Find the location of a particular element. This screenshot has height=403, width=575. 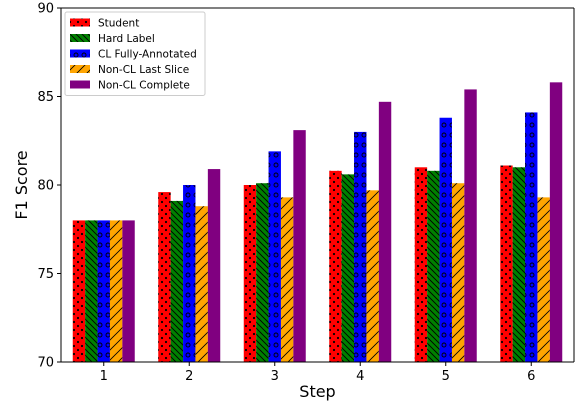

legend-label: Student is located at coordinates (118, 24).